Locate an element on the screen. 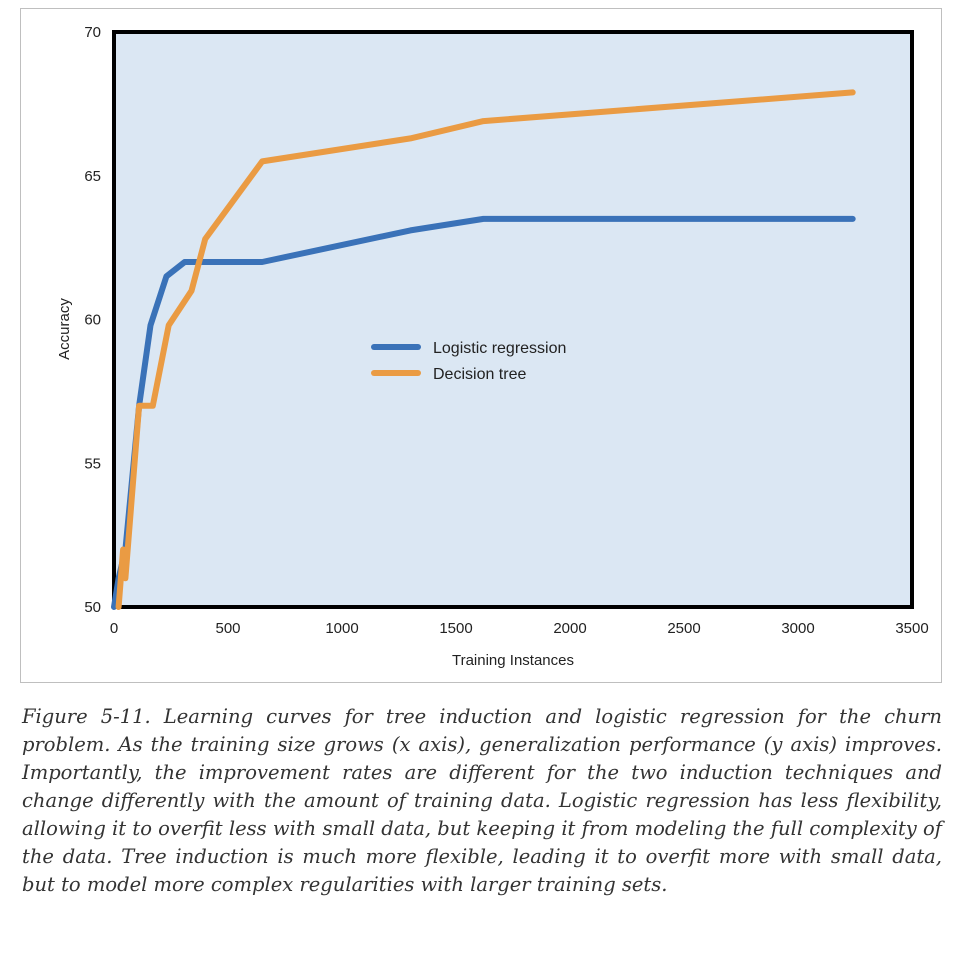 The width and height of the screenshot is (968, 960). x-tick-label: 1500 is located at coordinates (455, 628).